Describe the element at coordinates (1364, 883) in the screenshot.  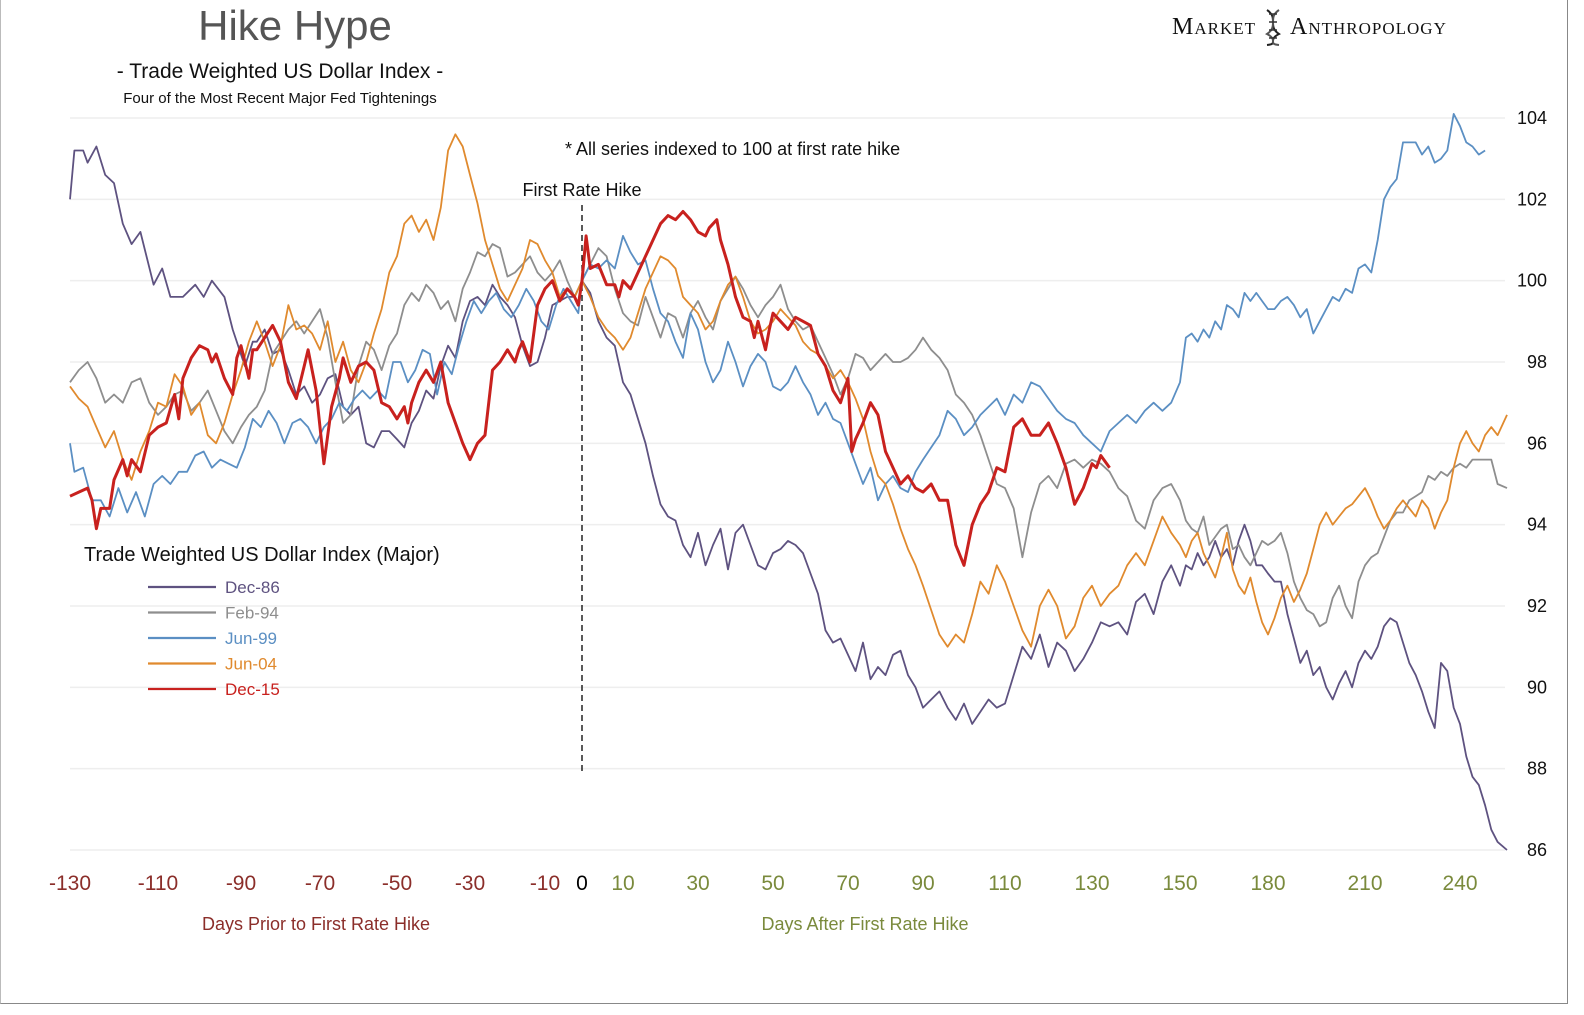
I see `x-tick-label: 210` at that location.